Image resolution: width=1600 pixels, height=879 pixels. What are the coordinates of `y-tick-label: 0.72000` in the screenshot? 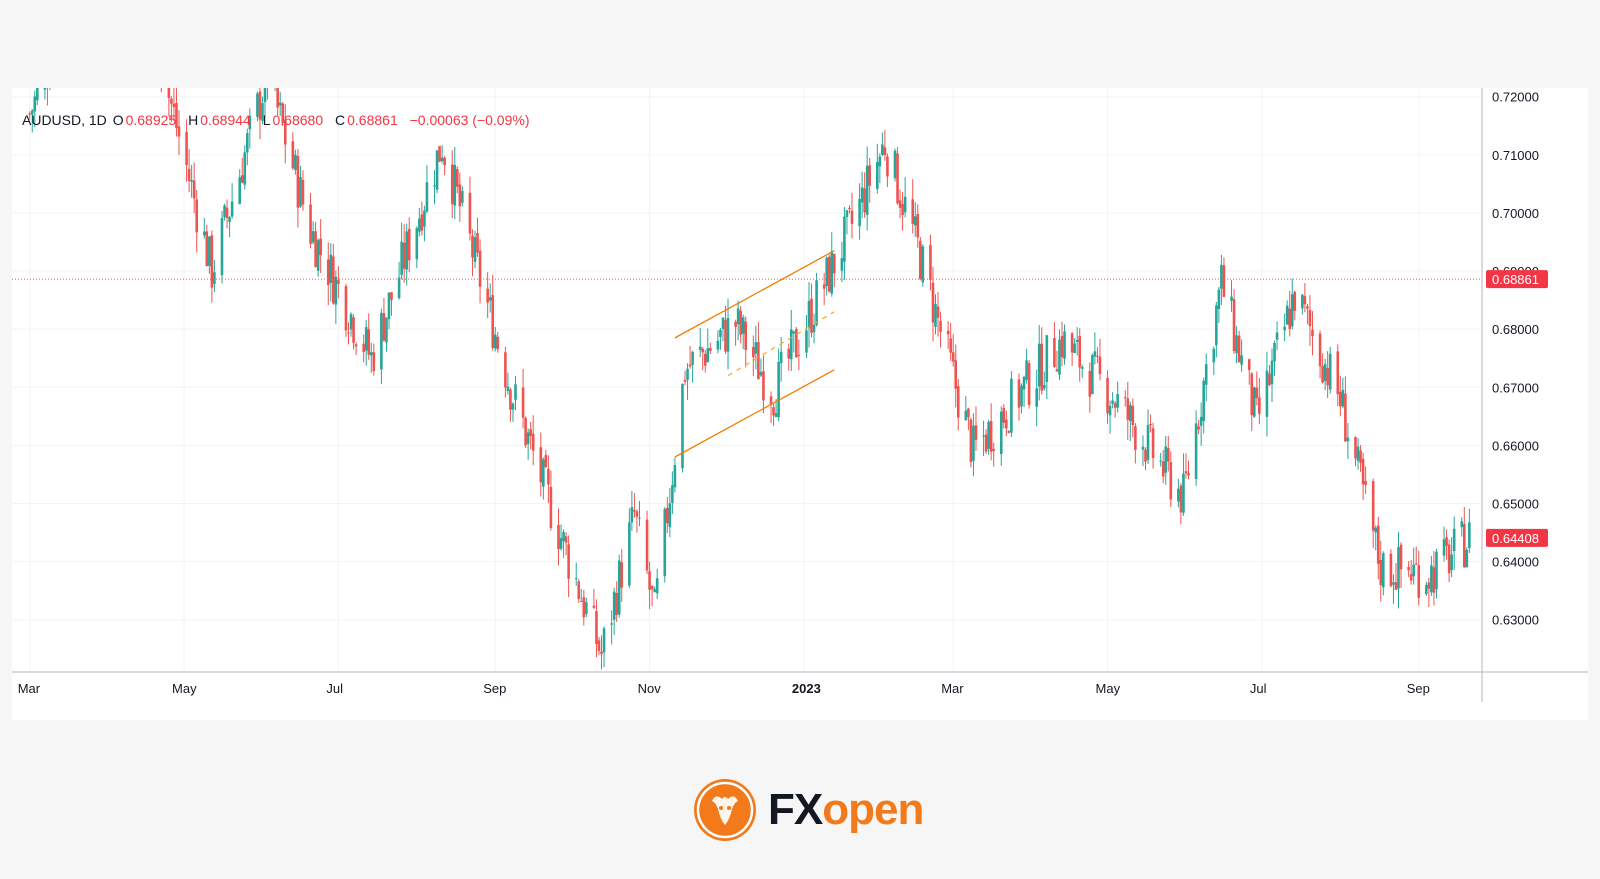 It's located at (1515, 97).